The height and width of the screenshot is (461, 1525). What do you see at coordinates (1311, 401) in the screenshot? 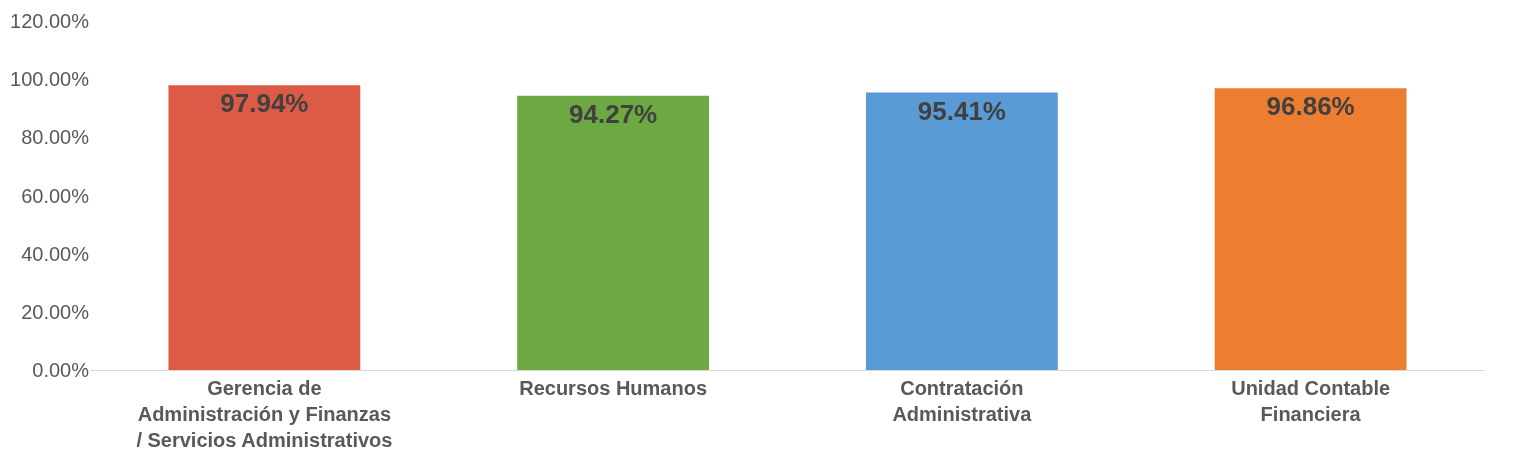
I see `x-tick-label: Unidad Contable Financiera` at bounding box center [1311, 401].